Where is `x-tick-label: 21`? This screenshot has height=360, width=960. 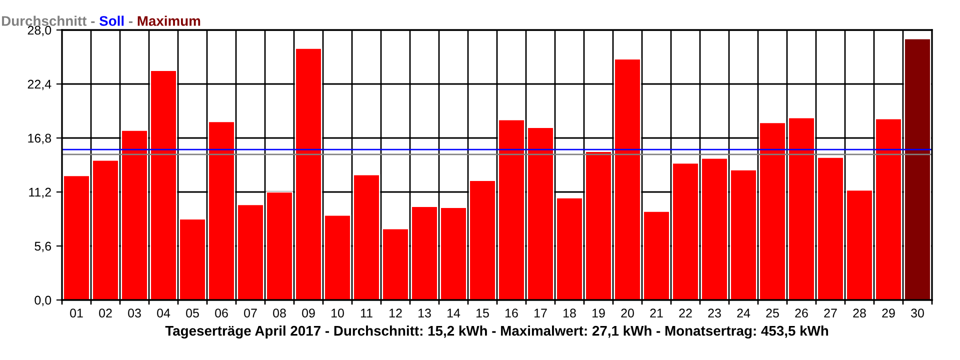 x-tick-label: 21 is located at coordinates (656, 313).